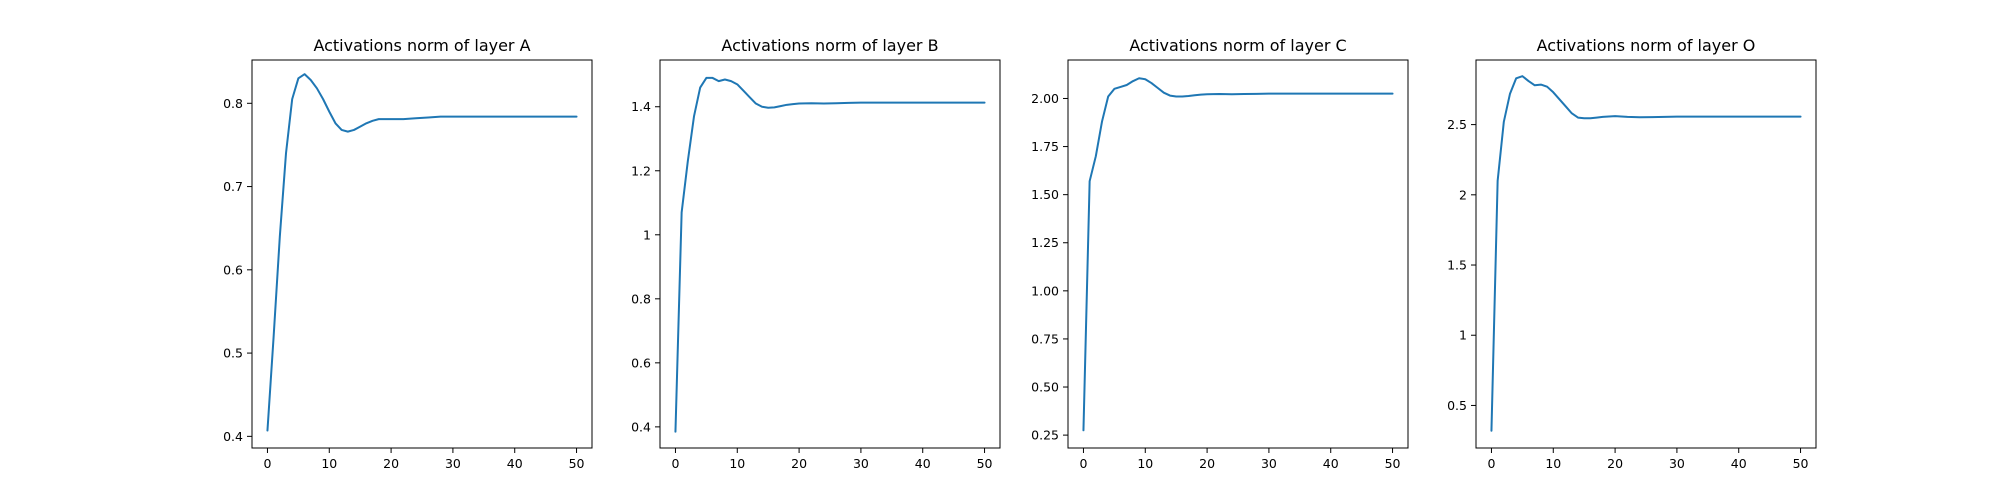  What do you see at coordinates (1457, 265) in the screenshot?
I see `y-tick-label: 1.5` at bounding box center [1457, 265].